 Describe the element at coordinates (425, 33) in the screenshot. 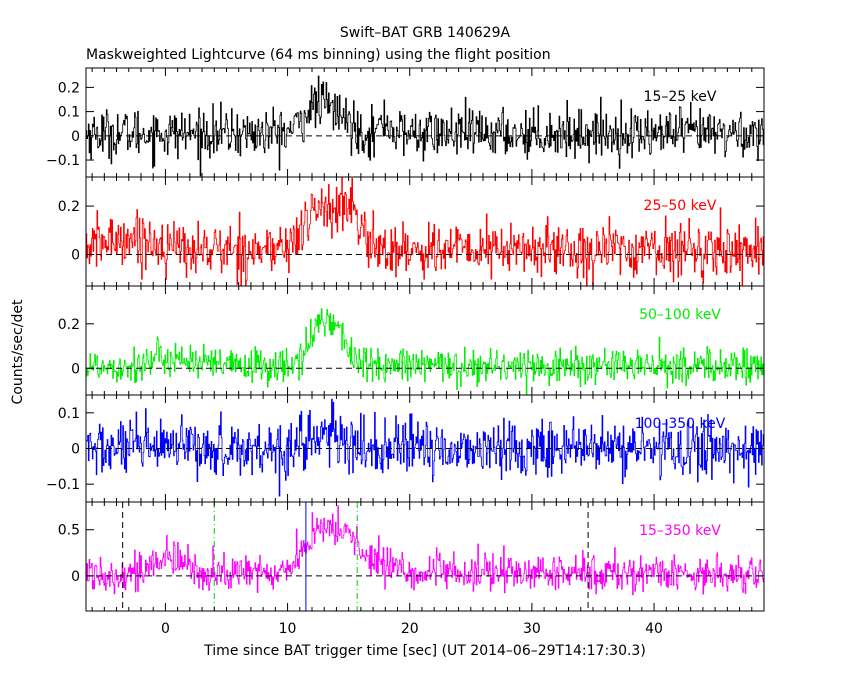

I see `chart-title: Swift–BAT GRB 140629A` at that location.